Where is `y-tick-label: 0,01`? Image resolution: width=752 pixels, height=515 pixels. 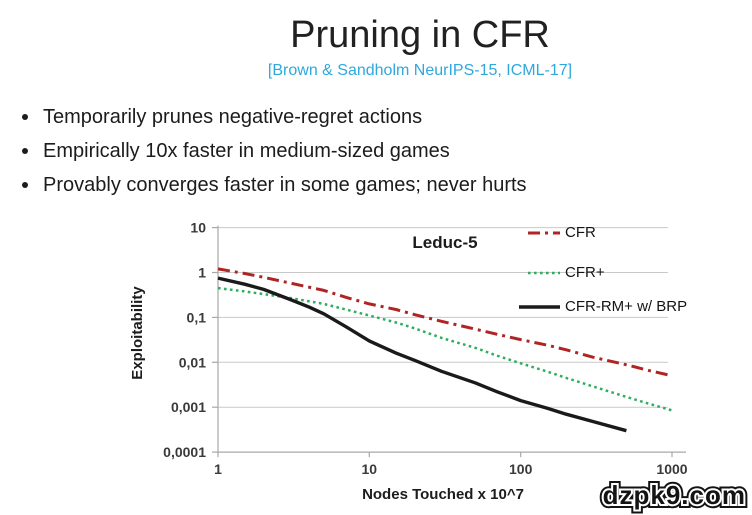 y-tick-label: 0,01 is located at coordinates (192, 362).